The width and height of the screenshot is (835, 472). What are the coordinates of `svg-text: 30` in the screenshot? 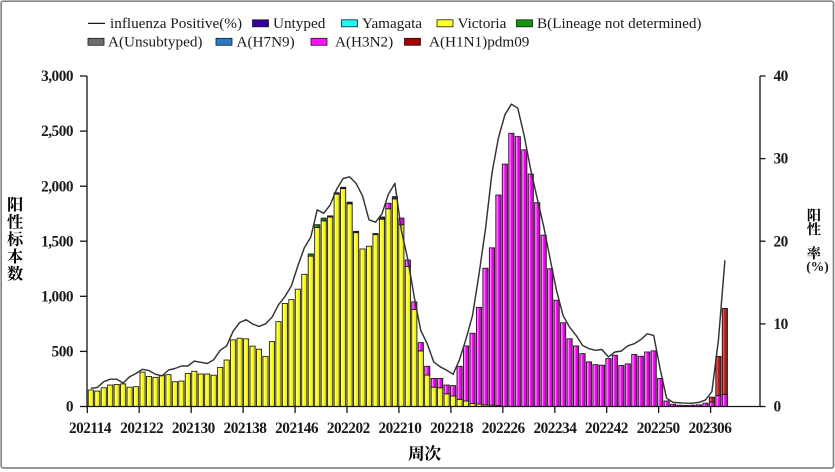 It's located at (781, 159).